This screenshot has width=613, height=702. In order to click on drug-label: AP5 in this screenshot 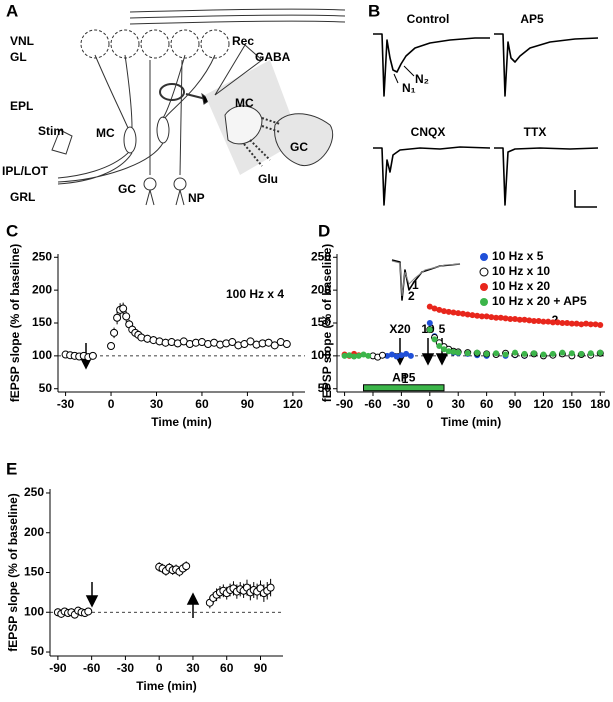, I will do `click(404, 377)`.